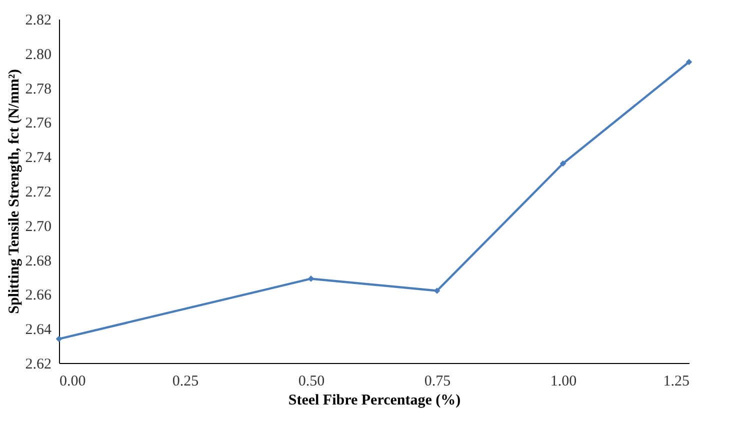 This screenshot has height=428, width=751. What do you see at coordinates (676, 382) in the screenshot?
I see `x-tick-label: 1.25` at bounding box center [676, 382].